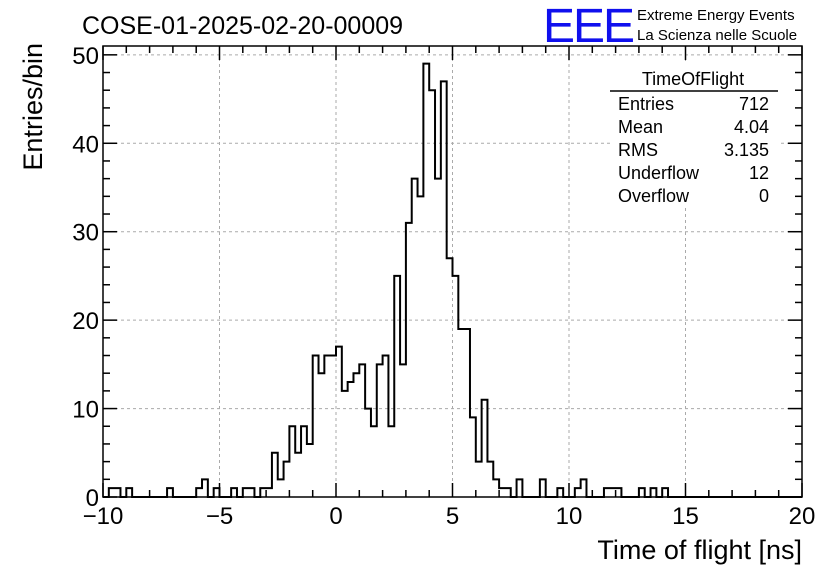  What do you see at coordinates (659, 173) in the screenshot?
I see `stats-row-label: Underflow` at bounding box center [659, 173].